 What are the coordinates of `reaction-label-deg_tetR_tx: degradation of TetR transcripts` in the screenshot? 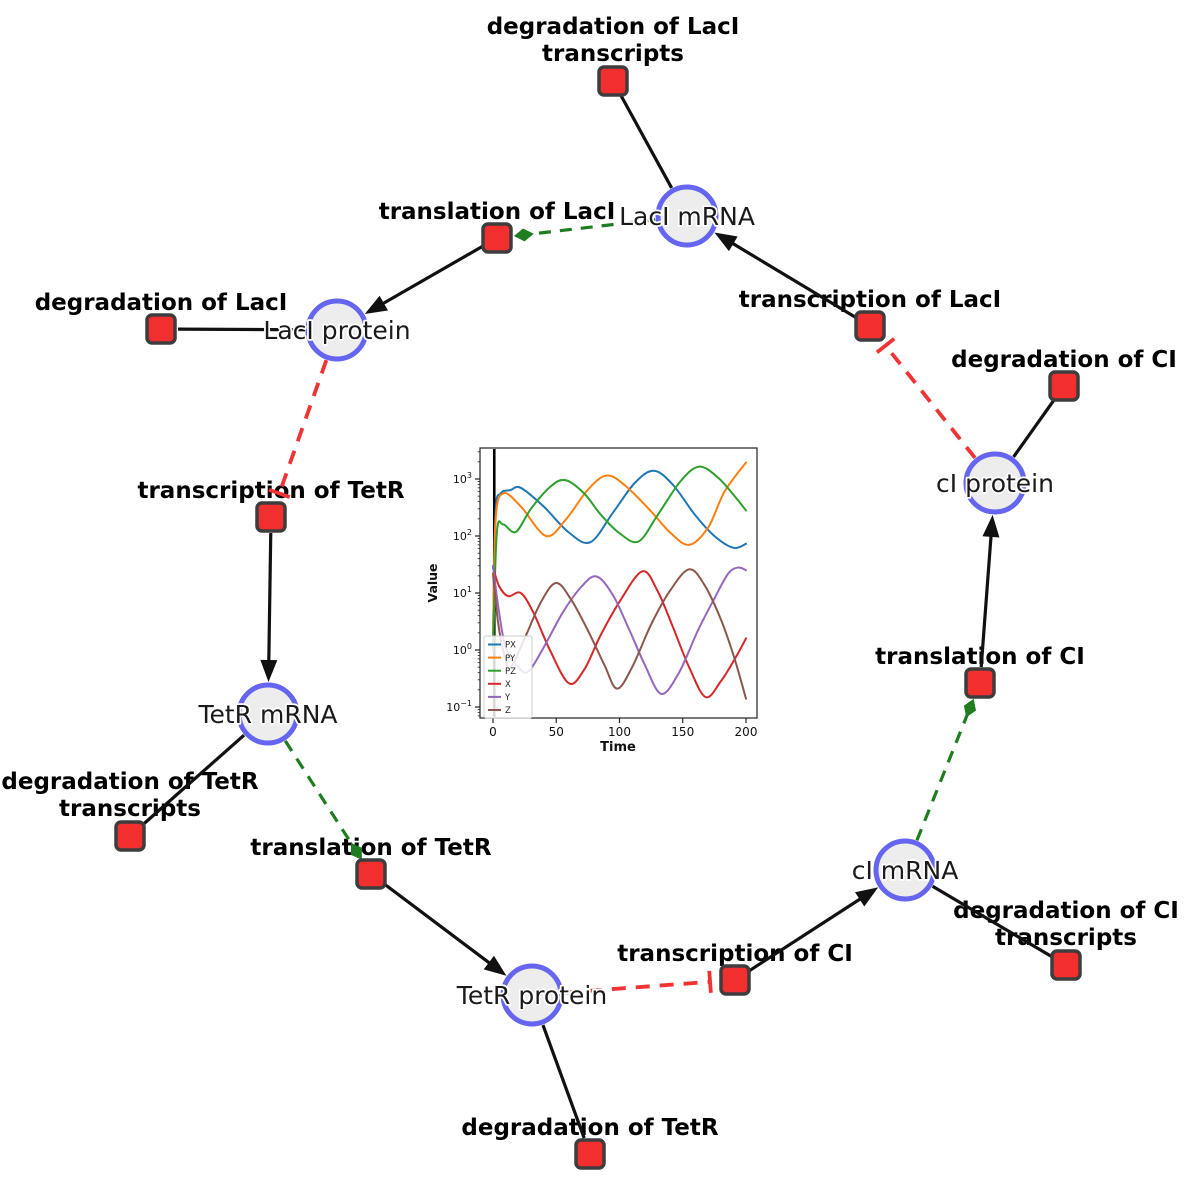 It's located at (129, 795).